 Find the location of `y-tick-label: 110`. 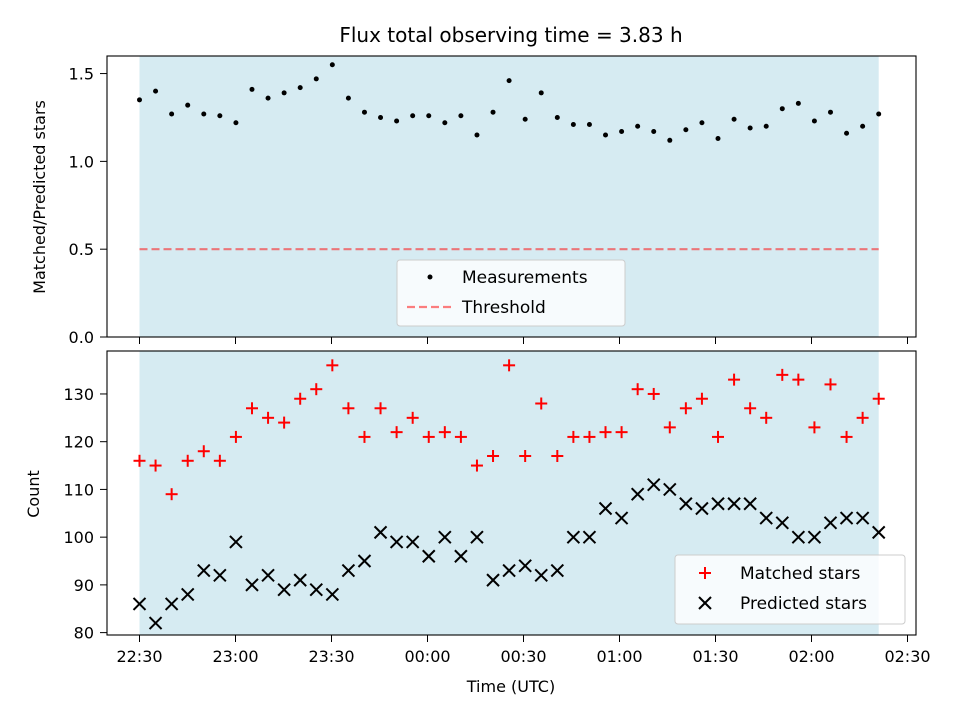

y-tick-label: 110 is located at coordinates (78, 489).